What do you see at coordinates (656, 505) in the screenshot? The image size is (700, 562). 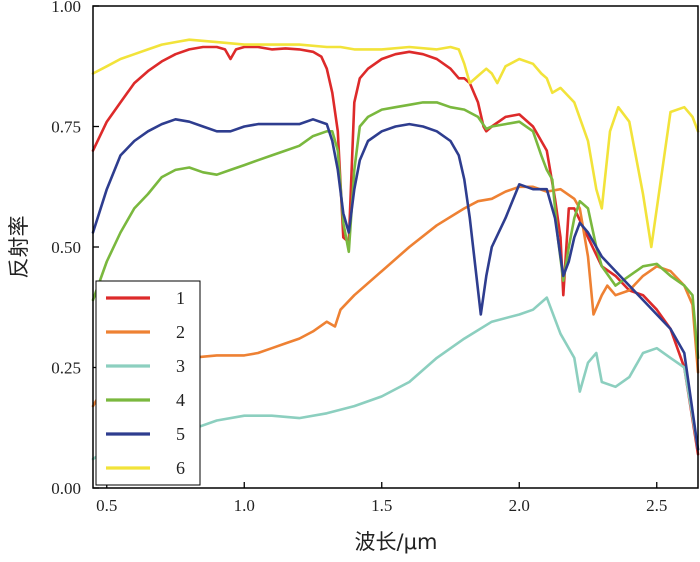 I see `x-tick-label: 2.5` at bounding box center [656, 505].